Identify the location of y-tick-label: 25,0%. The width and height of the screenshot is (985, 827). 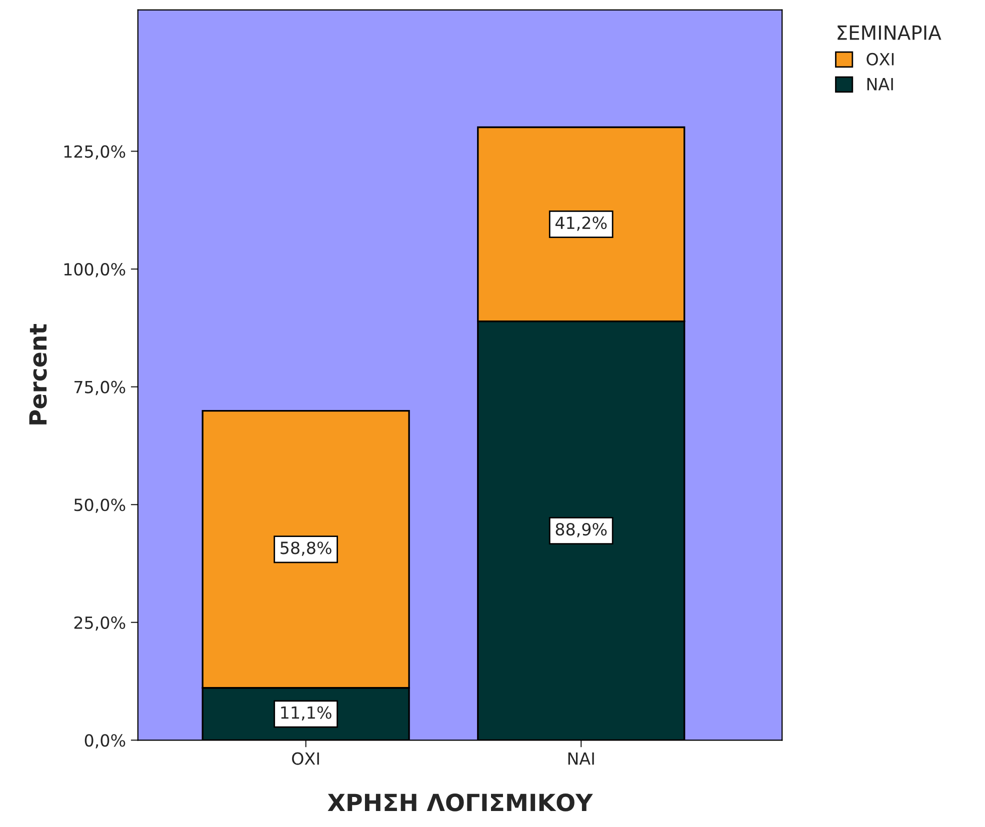
(100, 623).